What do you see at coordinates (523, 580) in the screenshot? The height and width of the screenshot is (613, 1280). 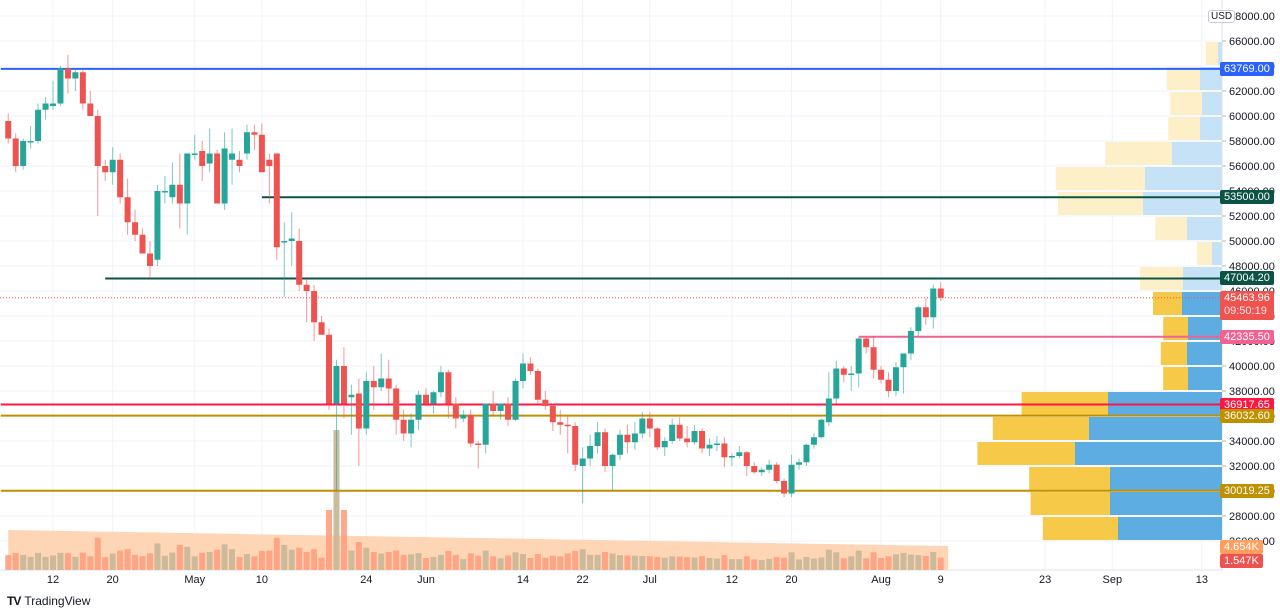 I see `x-tick-label: 14` at bounding box center [523, 580].